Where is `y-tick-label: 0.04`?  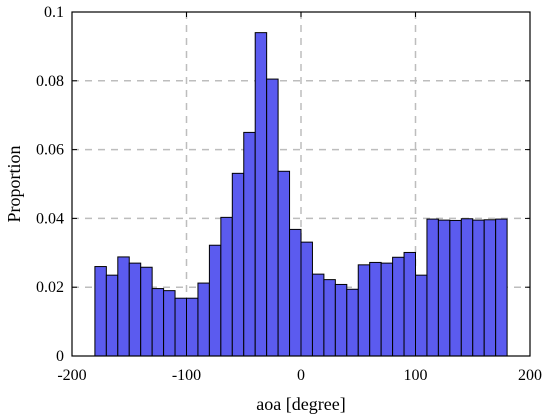
y-tick-label: 0.04 is located at coordinates (50, 218).